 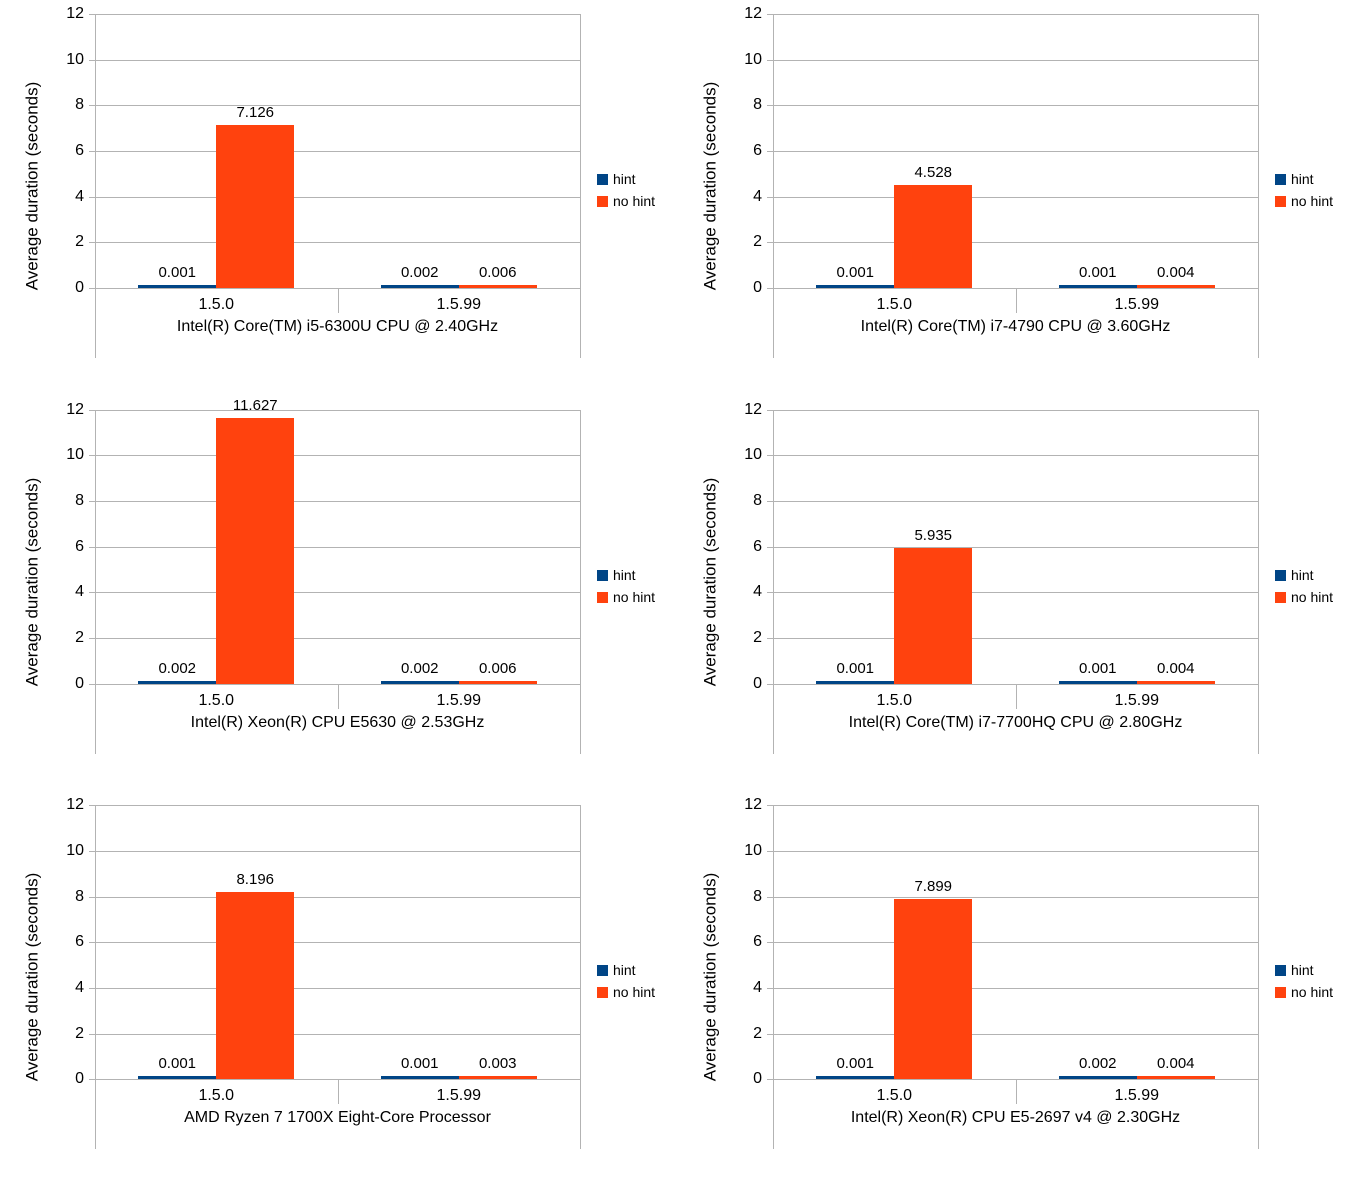 I want to click on category-label: 1.5.0, so click(x=894, y=1096).